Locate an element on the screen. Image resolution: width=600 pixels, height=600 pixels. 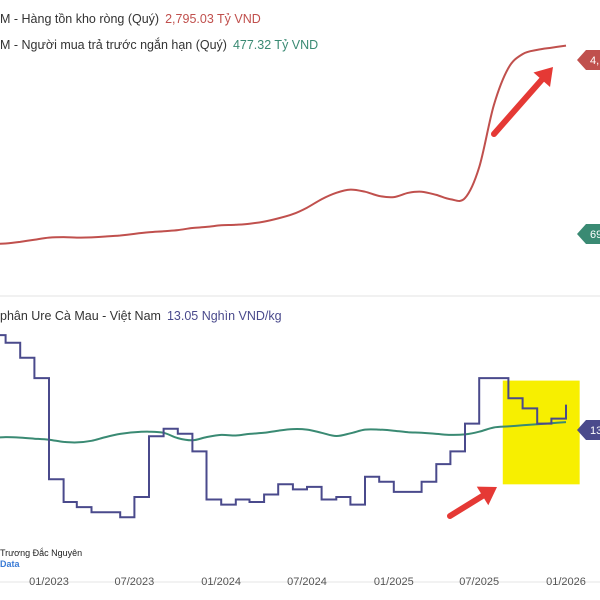
x-tick-label: 01/2025 is located at coordinates (394, 582).